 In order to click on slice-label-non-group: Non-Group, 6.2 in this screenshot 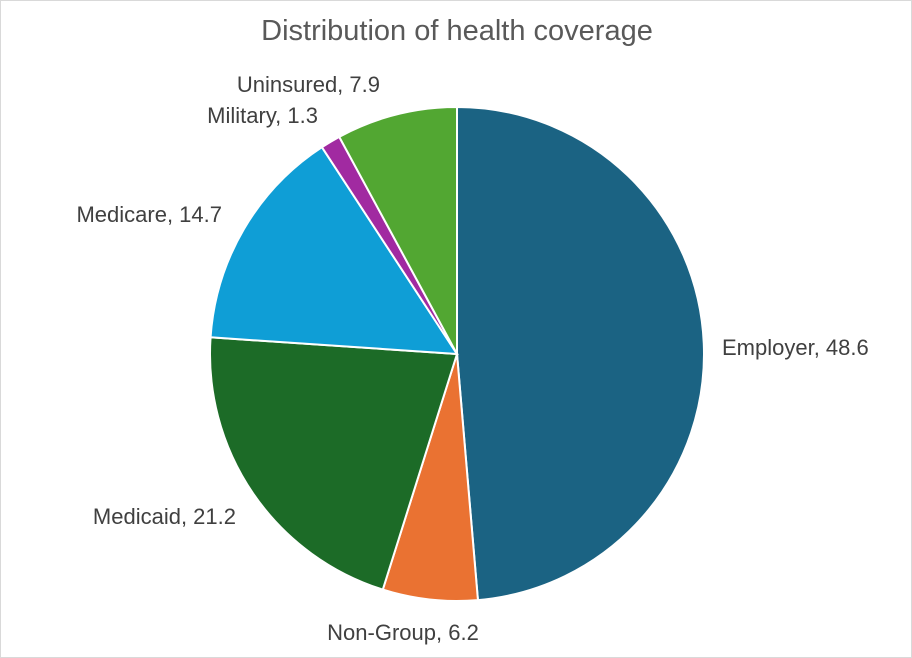, I will do `click(403, 632)`.